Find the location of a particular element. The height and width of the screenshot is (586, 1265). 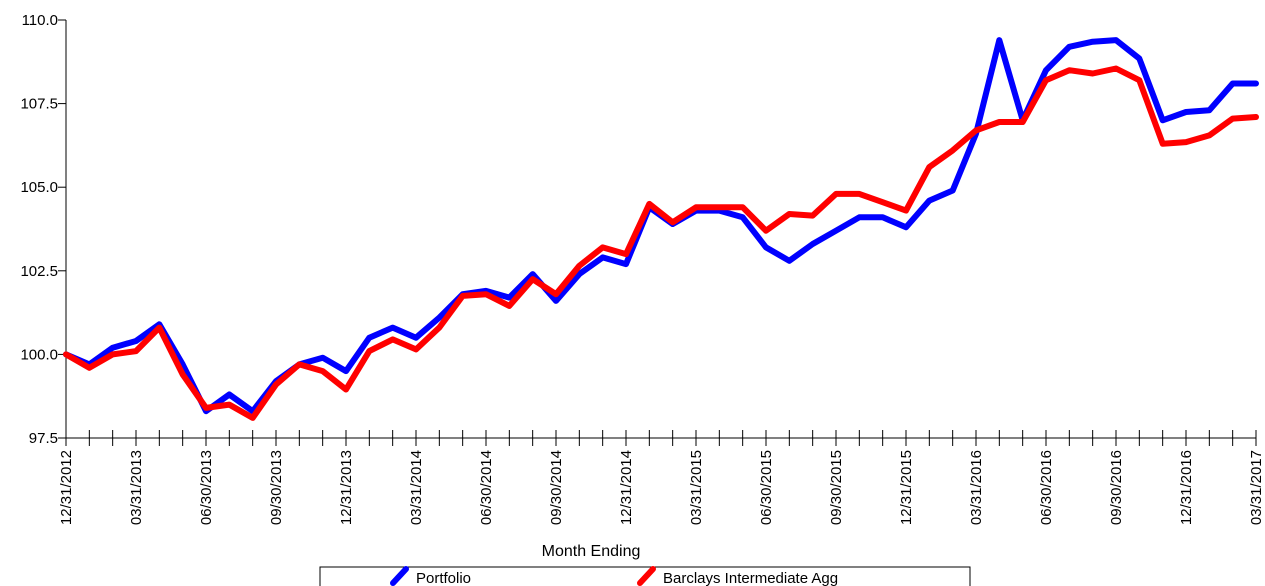

x-tick-label: 03/31/2014 is located at coordinates (416, 487).